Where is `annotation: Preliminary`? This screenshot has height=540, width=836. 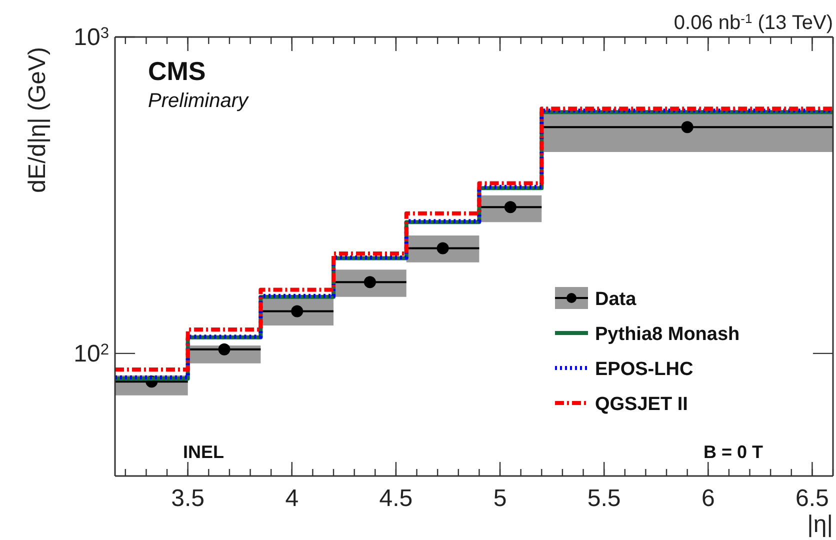
annotation: Preliminary is located at coordinates (199, 101).